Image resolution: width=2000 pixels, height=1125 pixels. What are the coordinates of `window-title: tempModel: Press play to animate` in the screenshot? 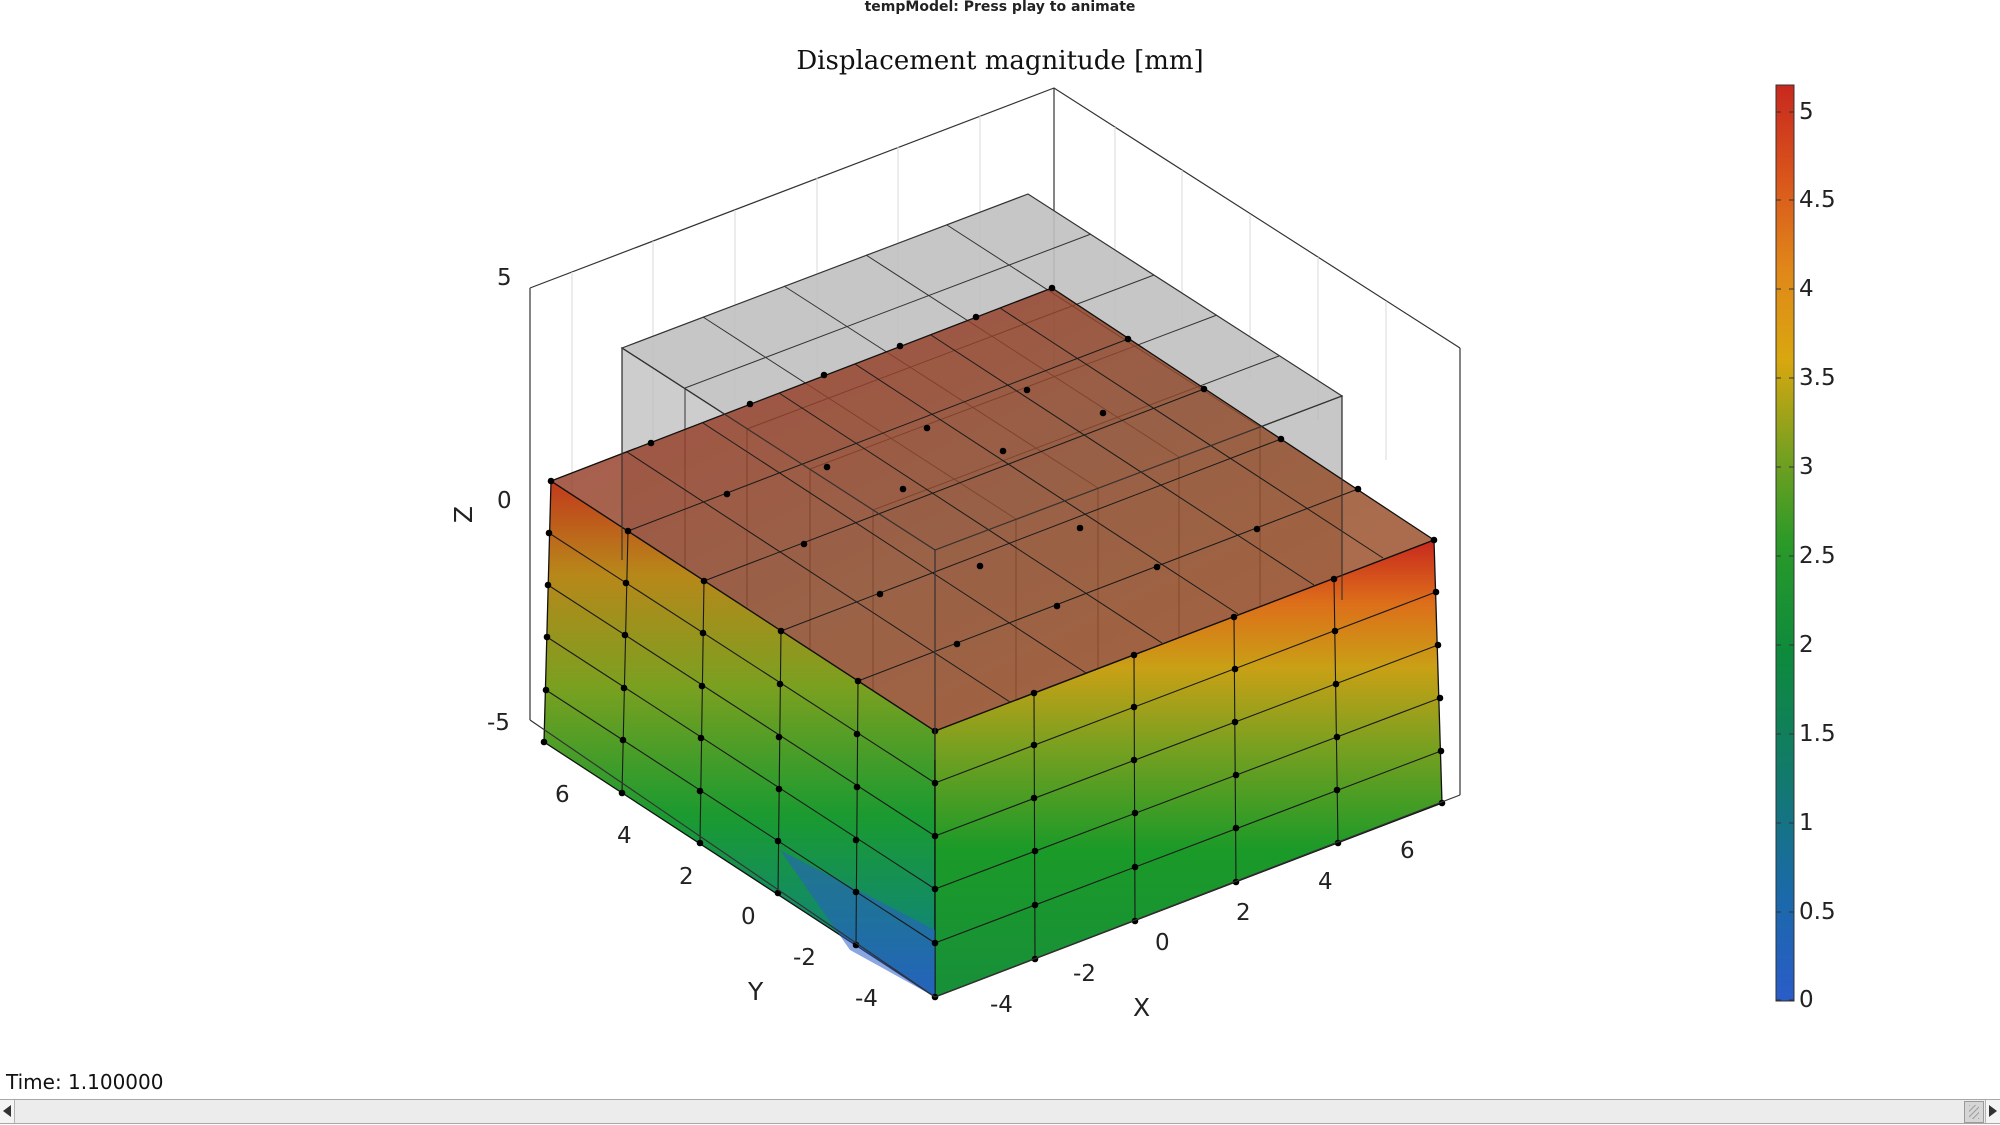 It's located at (1000, 7).